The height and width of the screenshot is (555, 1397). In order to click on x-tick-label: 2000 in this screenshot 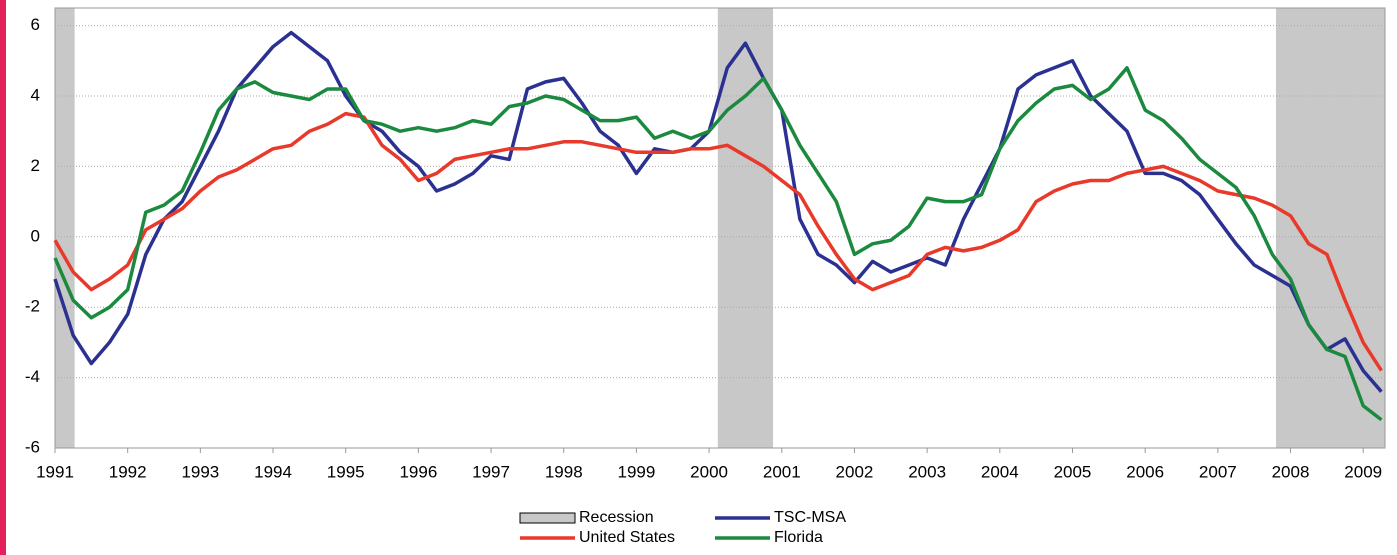, I will do `click(709, 471)`.